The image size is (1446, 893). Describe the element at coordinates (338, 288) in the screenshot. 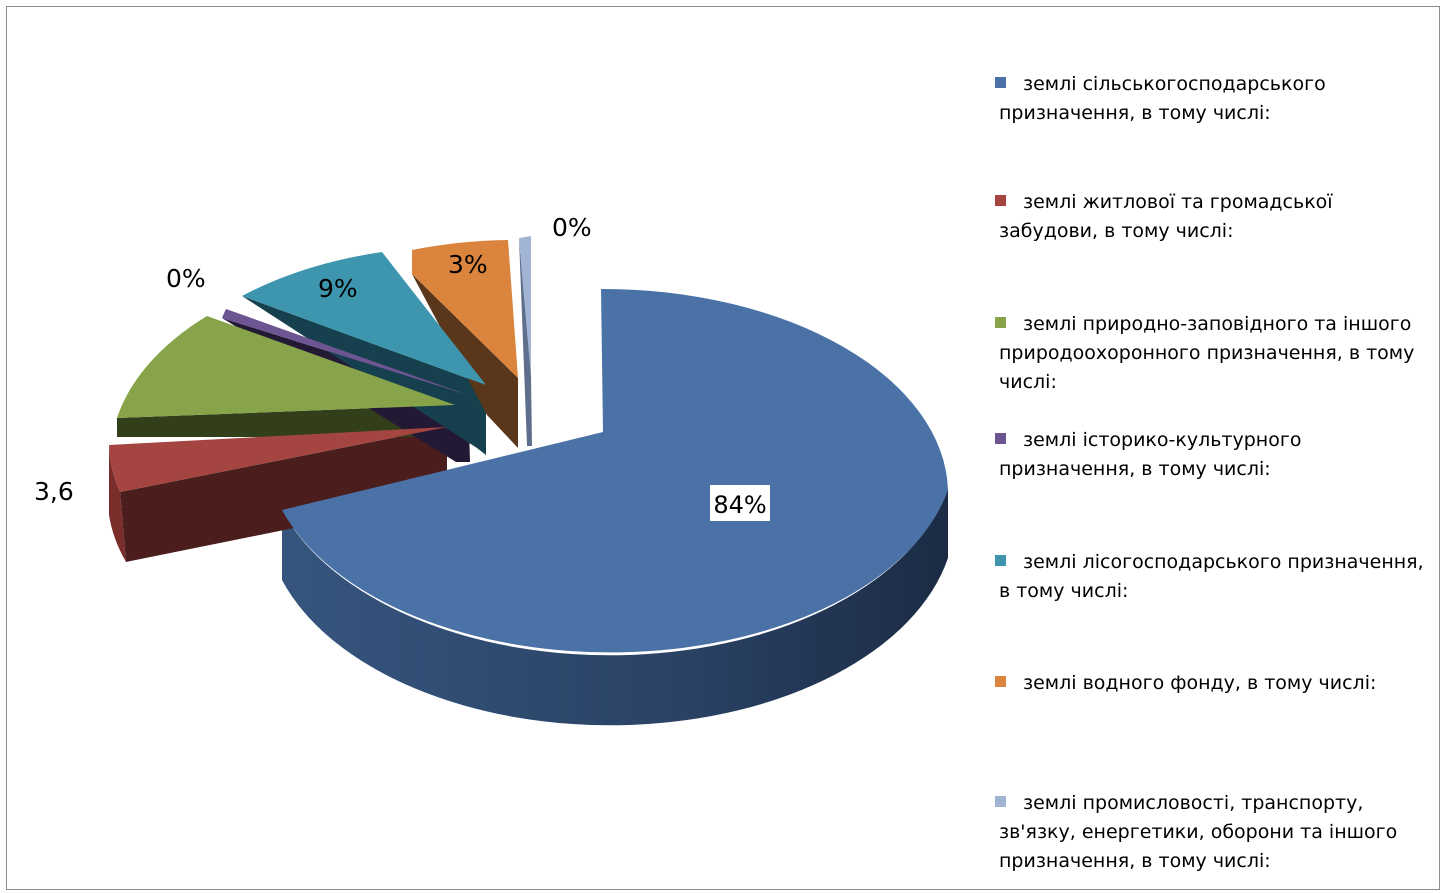

I see `data-label-4: 9%` at that location.